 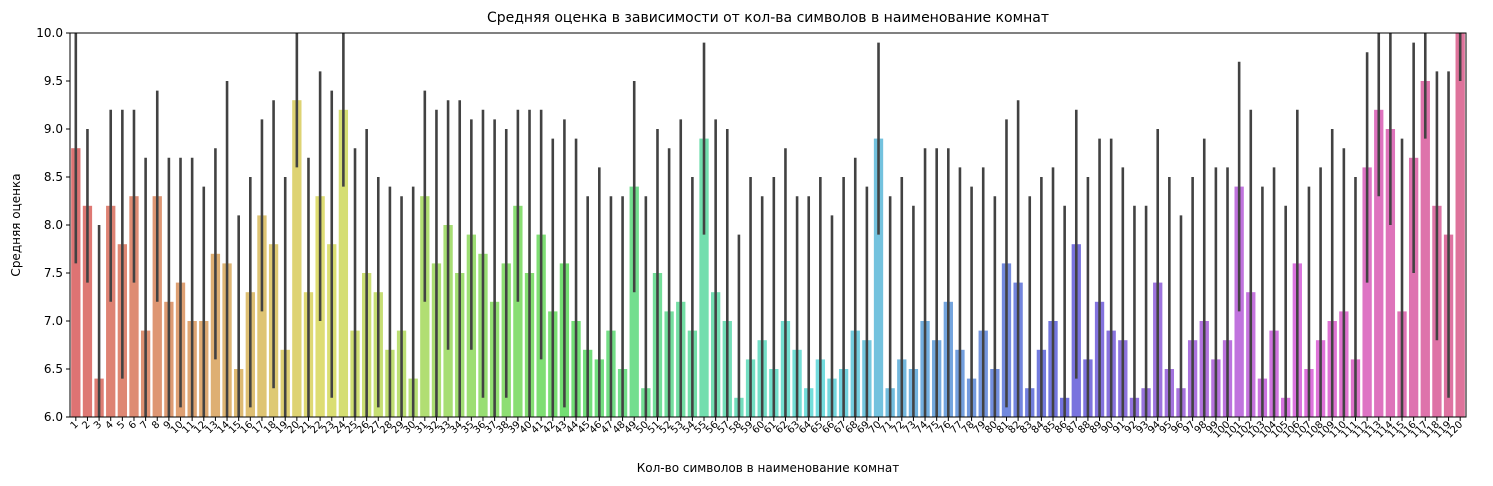 What do you see at coordinates (121, 425) in the screenshot?
I see `x-tick-label: 5` at bounding box center [121, 425].